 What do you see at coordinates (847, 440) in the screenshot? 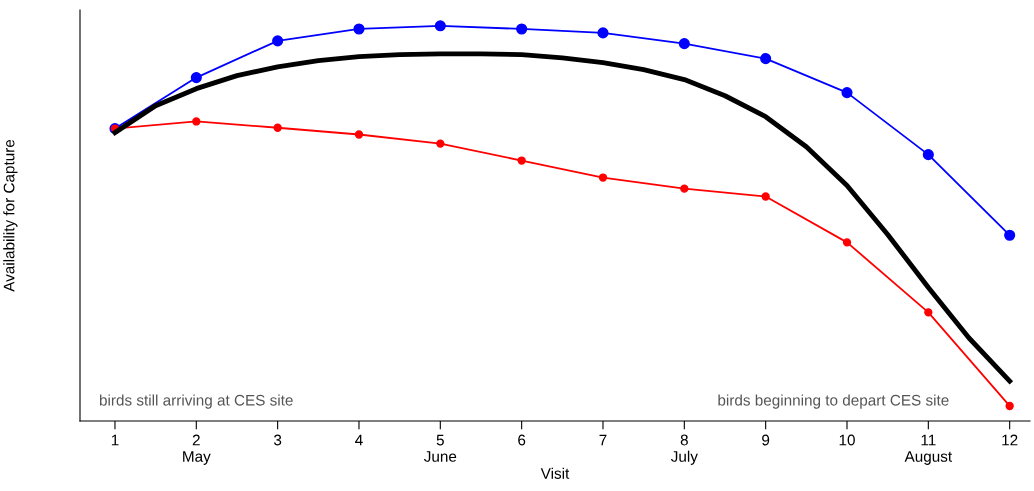
I see `x-tick-label: 10` at bounding box center [847, 440].